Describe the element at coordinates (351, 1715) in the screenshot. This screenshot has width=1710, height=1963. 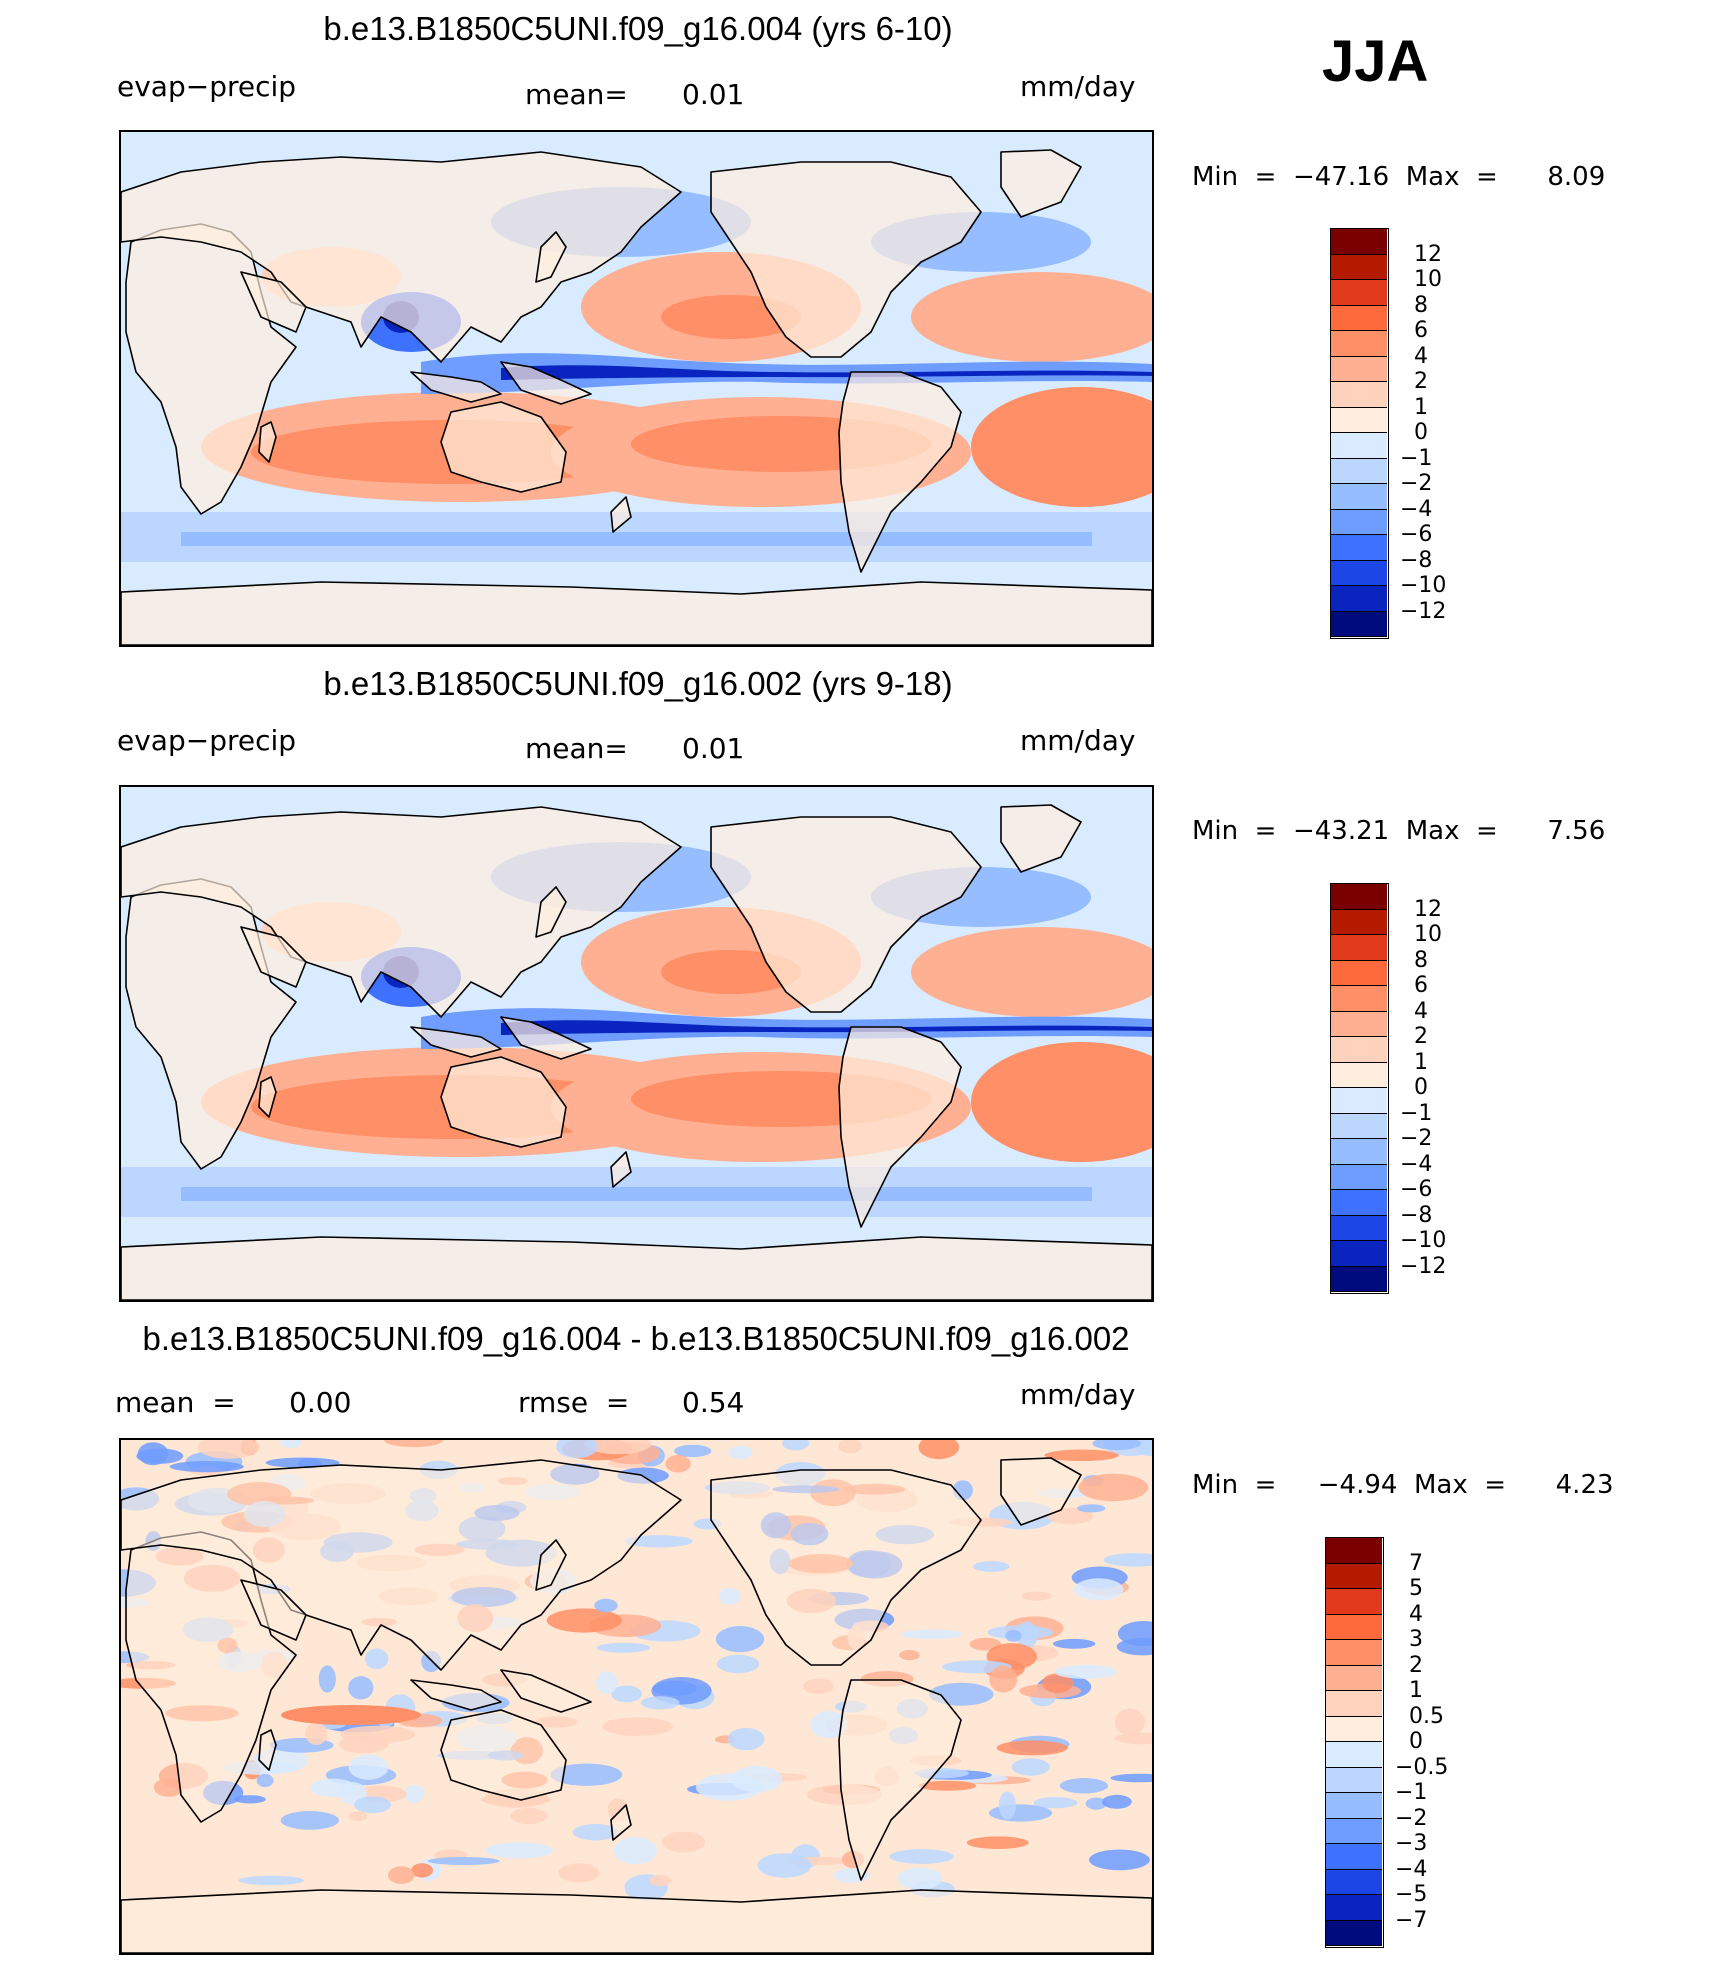
I see `anomaly-indian` at that location.